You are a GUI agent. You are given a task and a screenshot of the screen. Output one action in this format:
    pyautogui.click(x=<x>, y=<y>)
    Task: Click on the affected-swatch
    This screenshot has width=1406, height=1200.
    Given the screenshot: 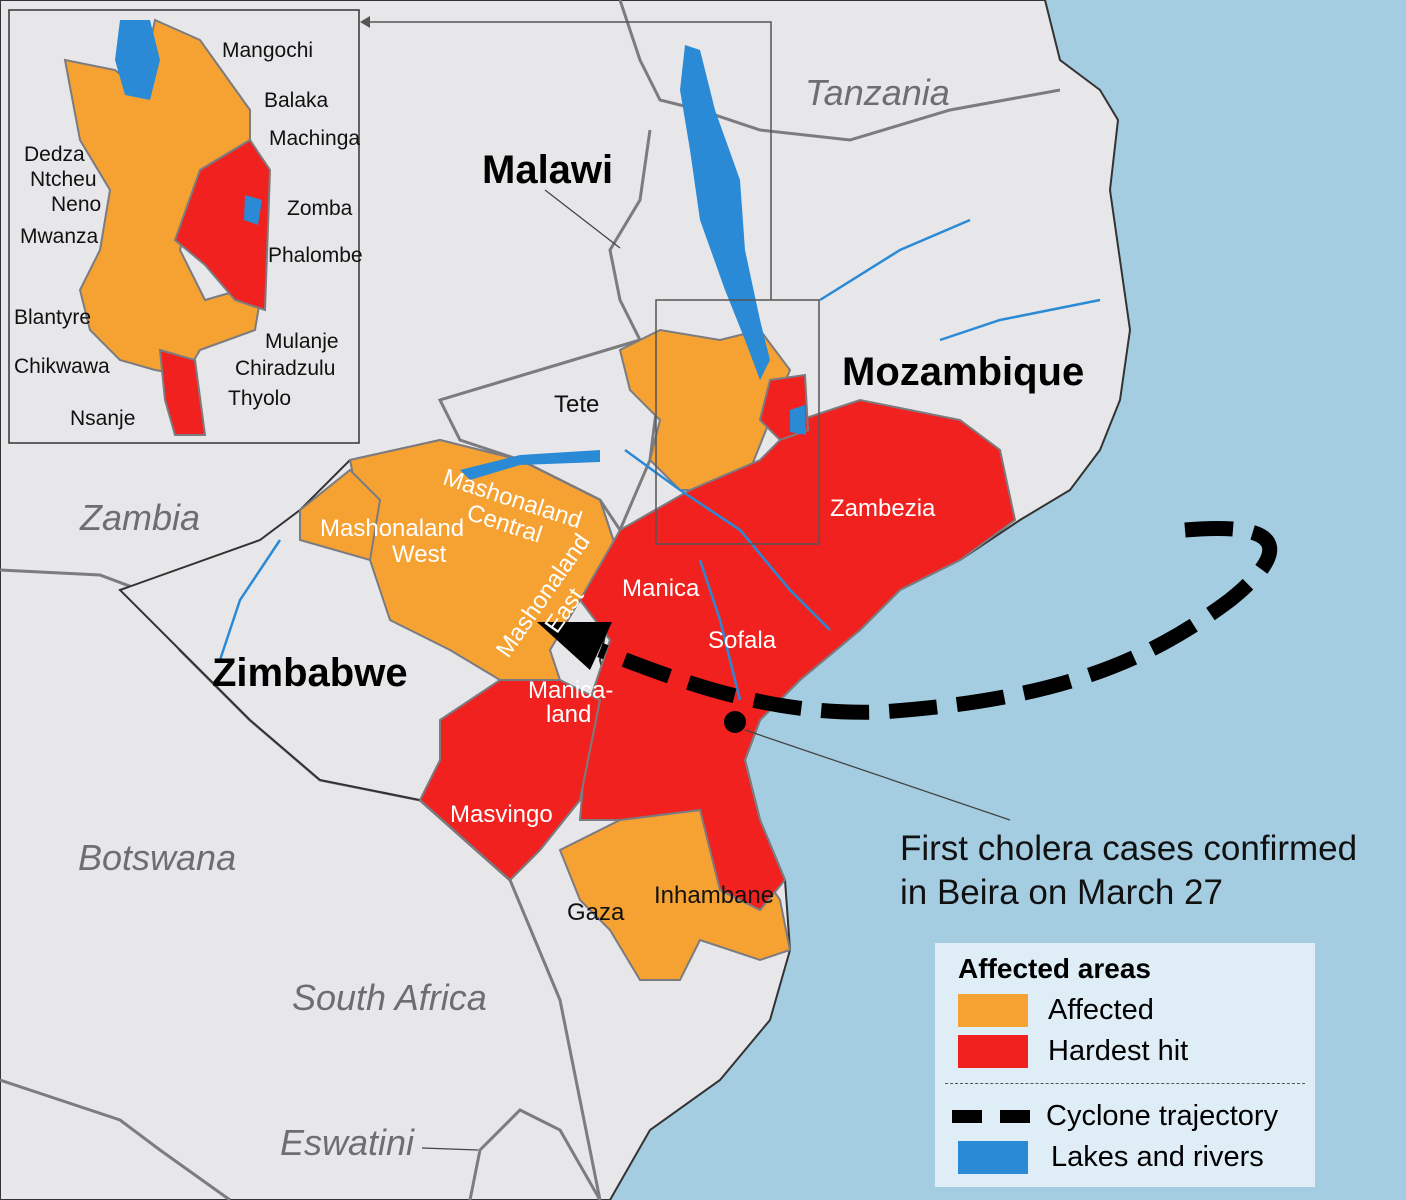 What is the action you would take?
    pyautogui.click(x=993, y=1010)
    